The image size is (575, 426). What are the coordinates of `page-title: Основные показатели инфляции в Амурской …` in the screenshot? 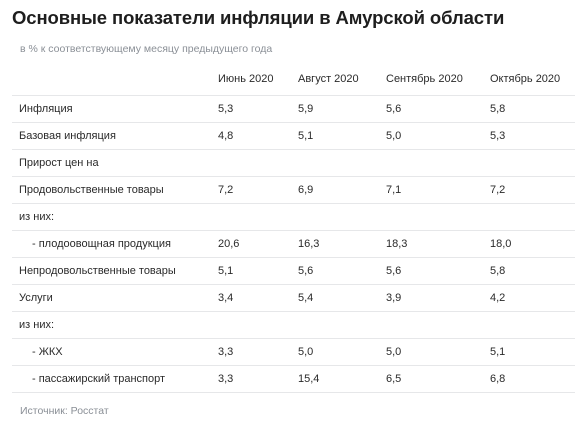 It's located at (258, 17).